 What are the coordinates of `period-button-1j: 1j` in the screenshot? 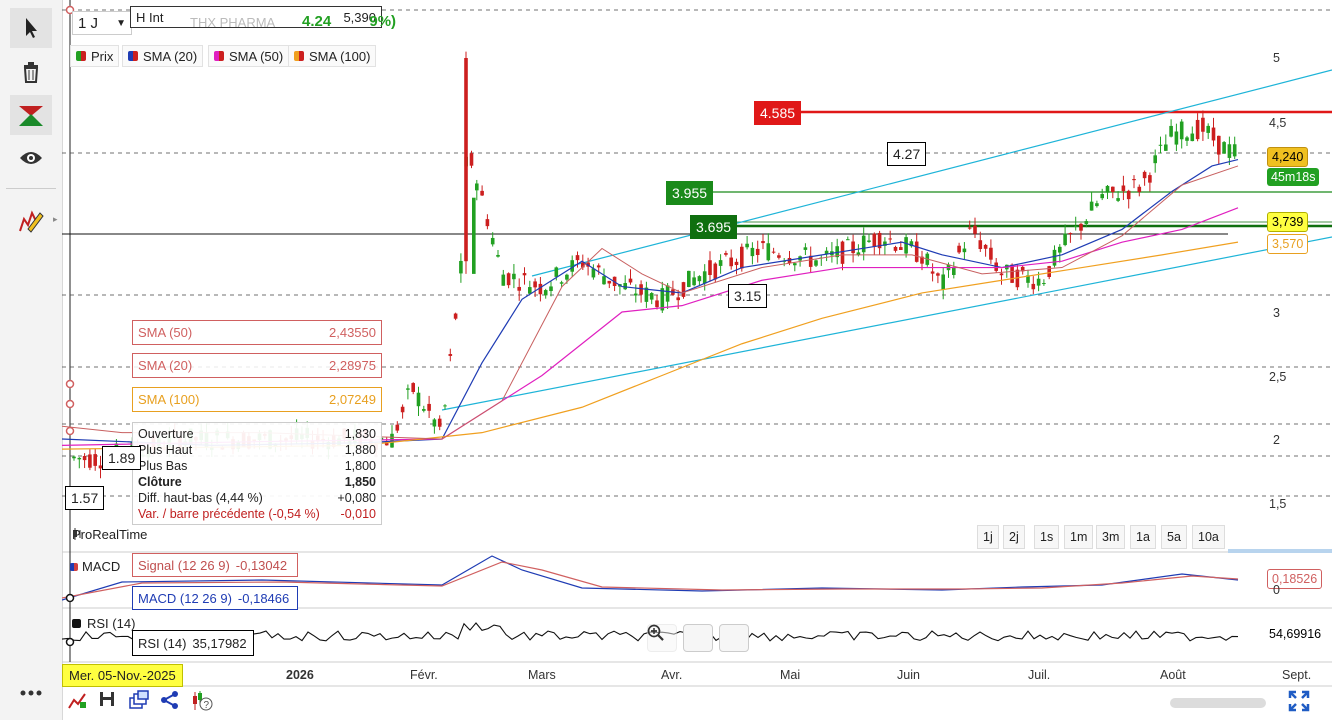 It's located at (988, 537).